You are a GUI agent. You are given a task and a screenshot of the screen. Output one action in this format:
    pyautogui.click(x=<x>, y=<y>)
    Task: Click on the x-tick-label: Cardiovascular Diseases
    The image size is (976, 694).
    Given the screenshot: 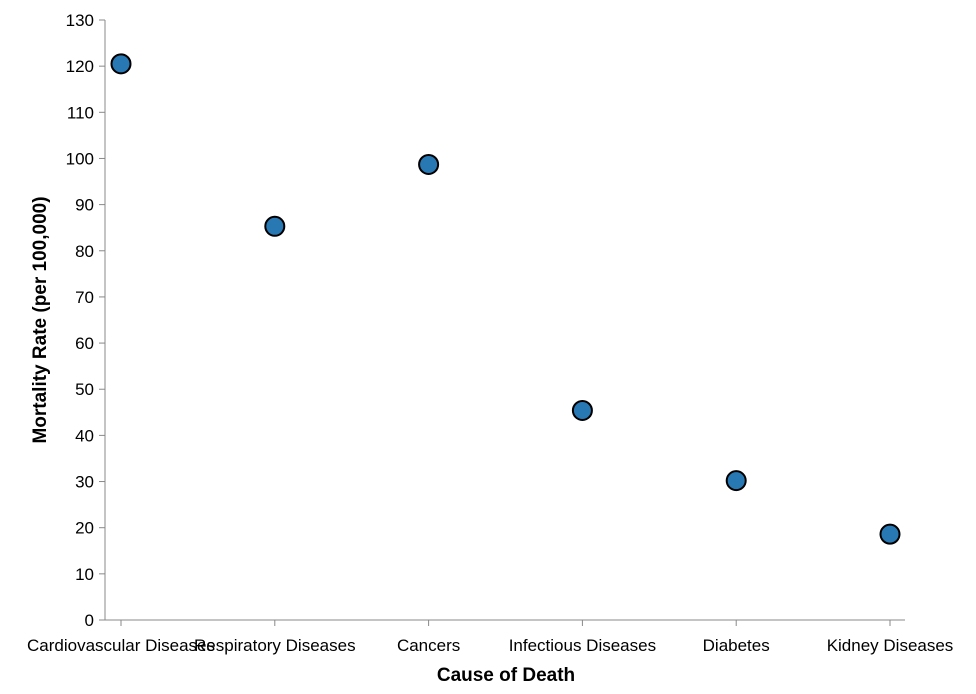 What is the action you would take?
    pyautogui.click(x=121, y=645)
    